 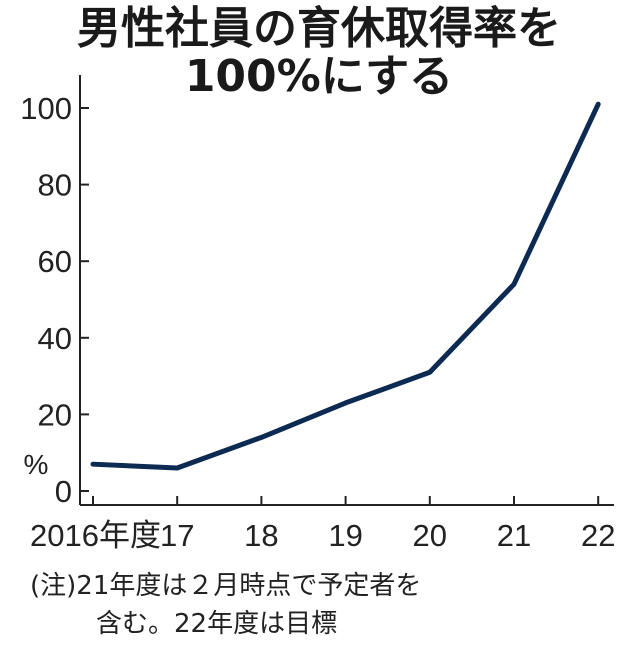 I want to click on footnote-line-1: (注)21年度は２月時点で予定者を, so click(x=226, y=586).